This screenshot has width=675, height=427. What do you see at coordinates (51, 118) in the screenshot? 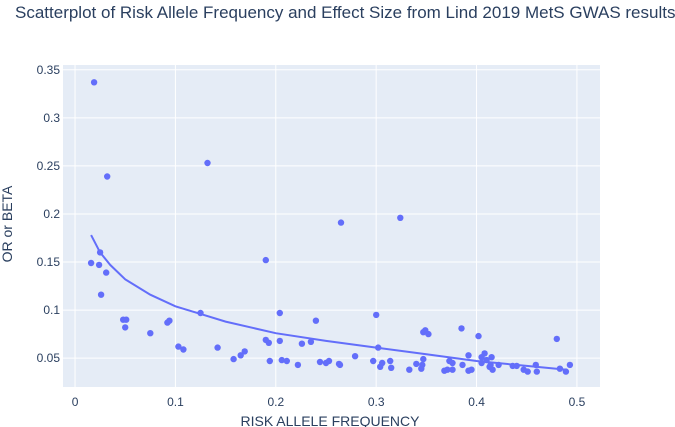
I see `y-tick-label: 0.3` at bounding box center [51, 118].